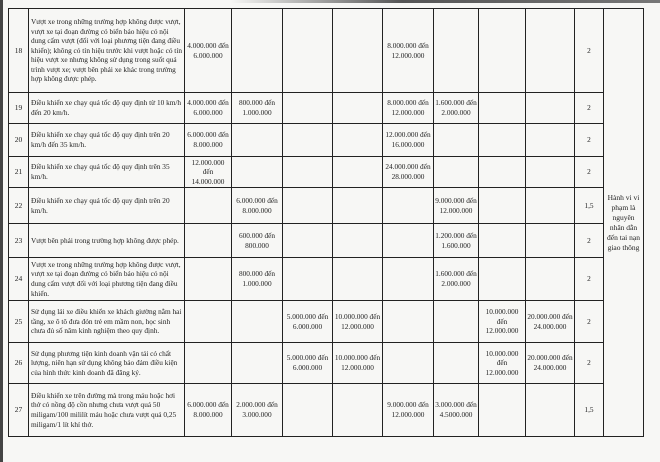  Describe the element at coordinates (18, 410) in the screenshot. I see `row-number: 27` at that location.